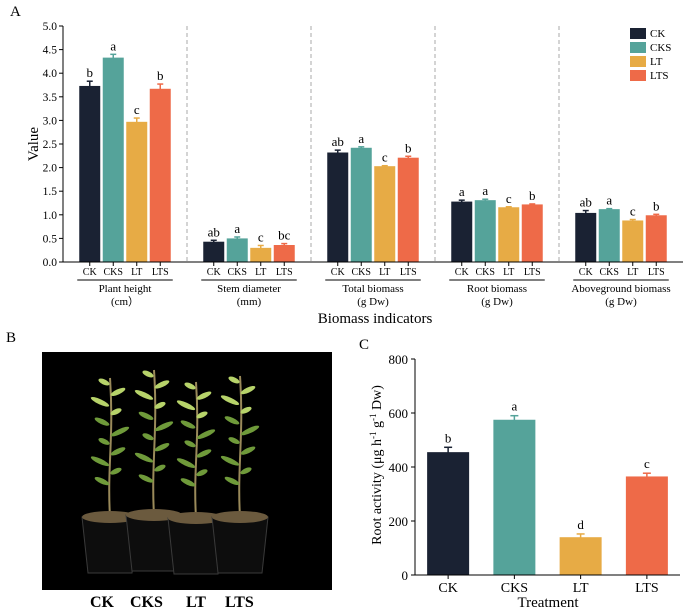 The height and width of the screenshot is (612, 685). What do you see at coordinates (50, 169) in the screenshot?
I see `y-tick-label: 2.0` at bounding box center [50, 169].